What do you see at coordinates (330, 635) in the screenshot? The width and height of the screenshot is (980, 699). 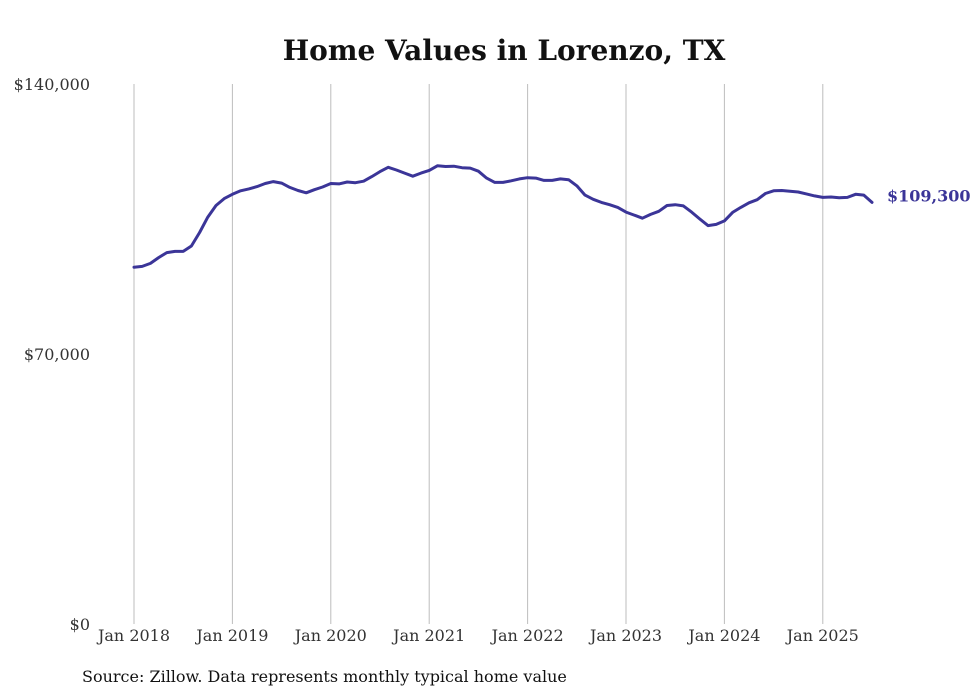 I see `x-tick-label: Jan 2020` at bounding box center [330, 635].